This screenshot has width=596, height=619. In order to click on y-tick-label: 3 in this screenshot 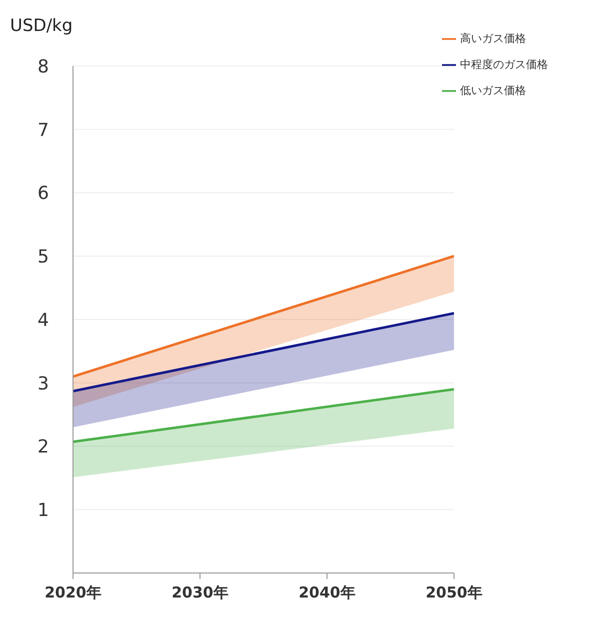, I will do `click(43, 383)`.